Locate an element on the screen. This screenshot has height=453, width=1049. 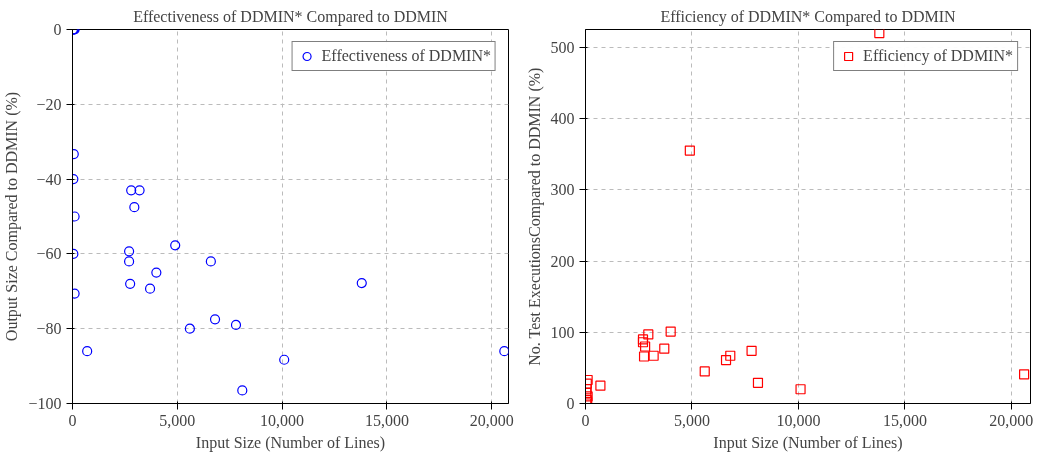
y-tick-label: 200 is located at coordinates (562, 261).